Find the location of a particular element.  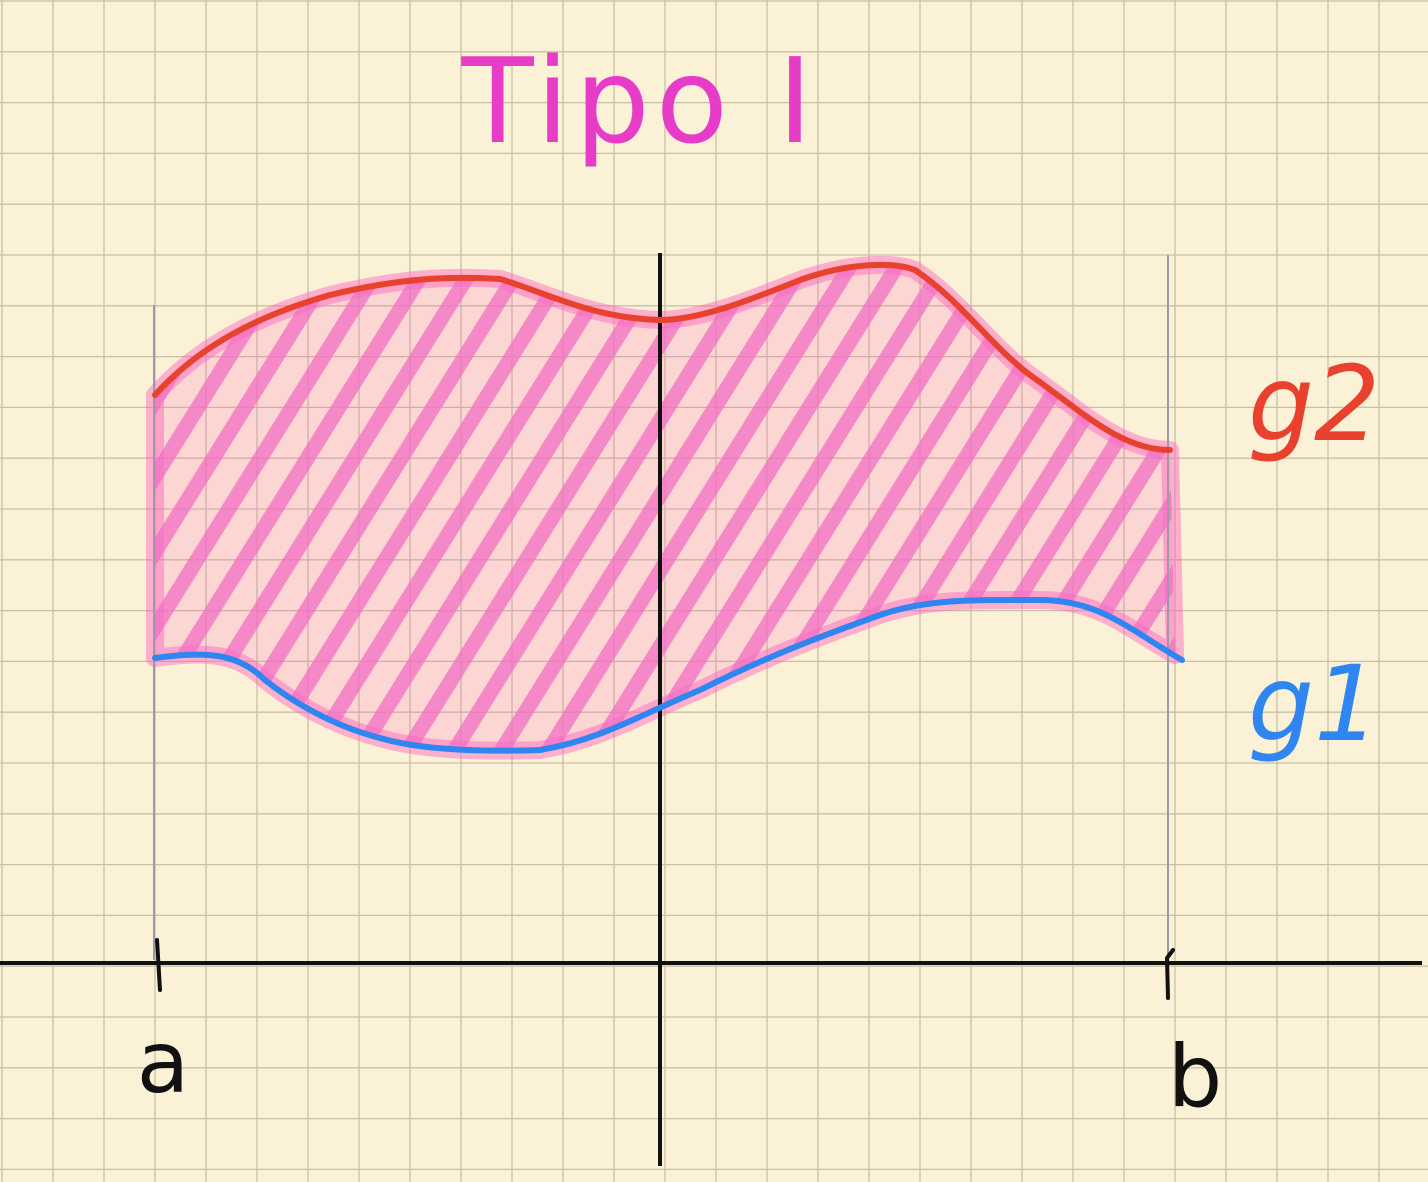

label-g1: g1 is located at coordinates (1314, 704).